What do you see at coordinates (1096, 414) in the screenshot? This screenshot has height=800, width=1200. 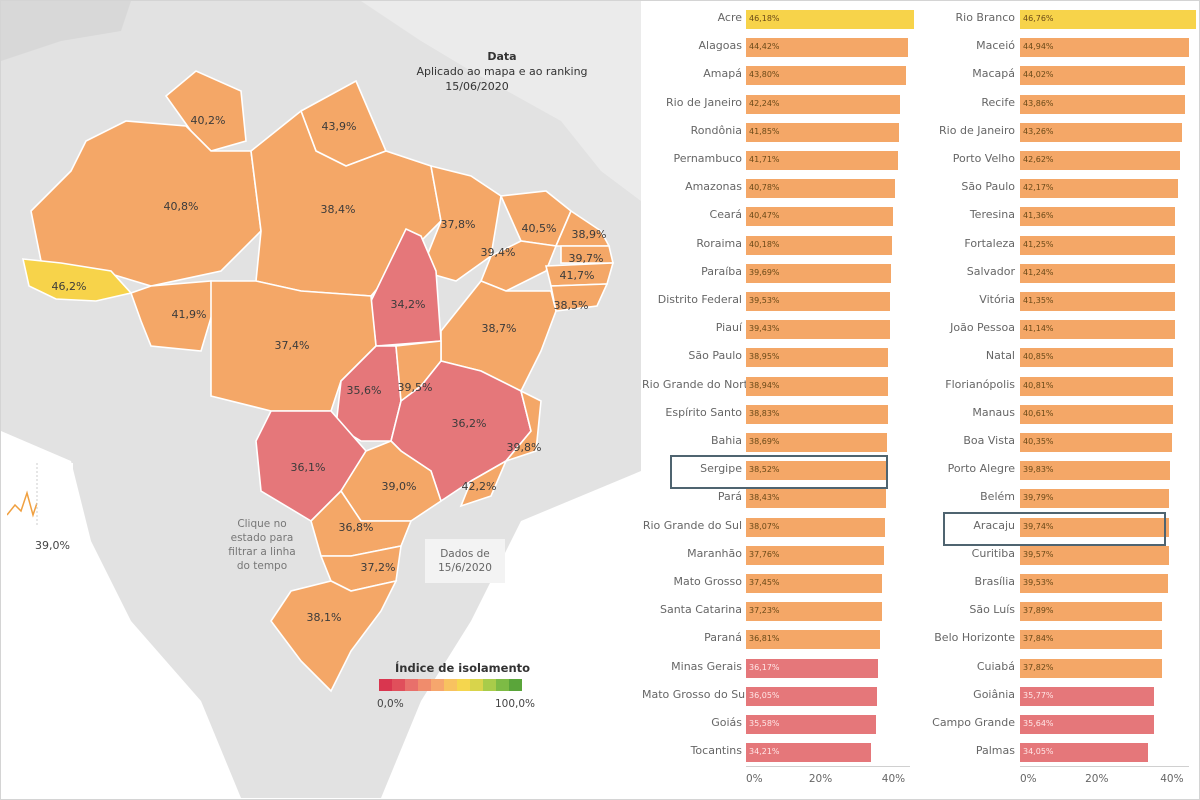 I see `ranking-bar: 40,61%` at bounding box center [1096, 414].